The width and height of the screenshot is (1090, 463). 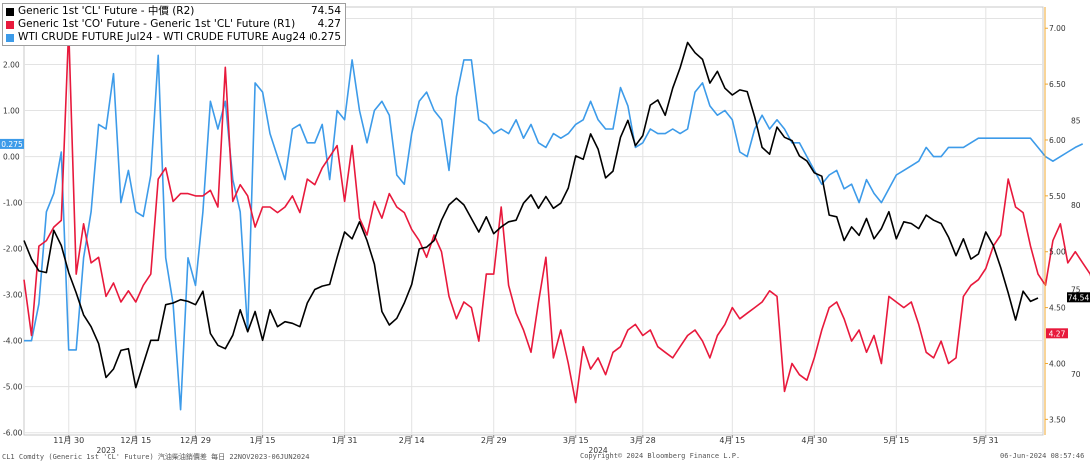 I want to click on left-axis-tick-label: -4.00, so click(x=13, y=341).